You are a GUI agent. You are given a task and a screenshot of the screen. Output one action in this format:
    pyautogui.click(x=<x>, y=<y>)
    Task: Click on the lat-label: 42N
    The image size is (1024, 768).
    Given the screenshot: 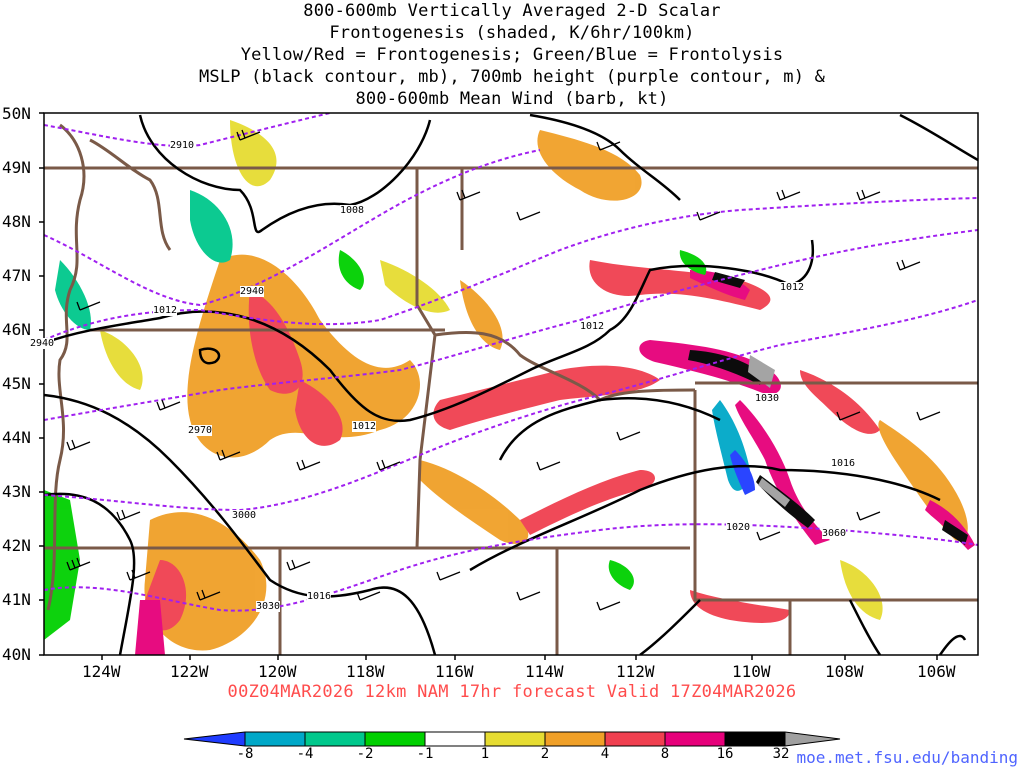 What is the action you would take?
    pyautogui.click(x=16, y=545)
    